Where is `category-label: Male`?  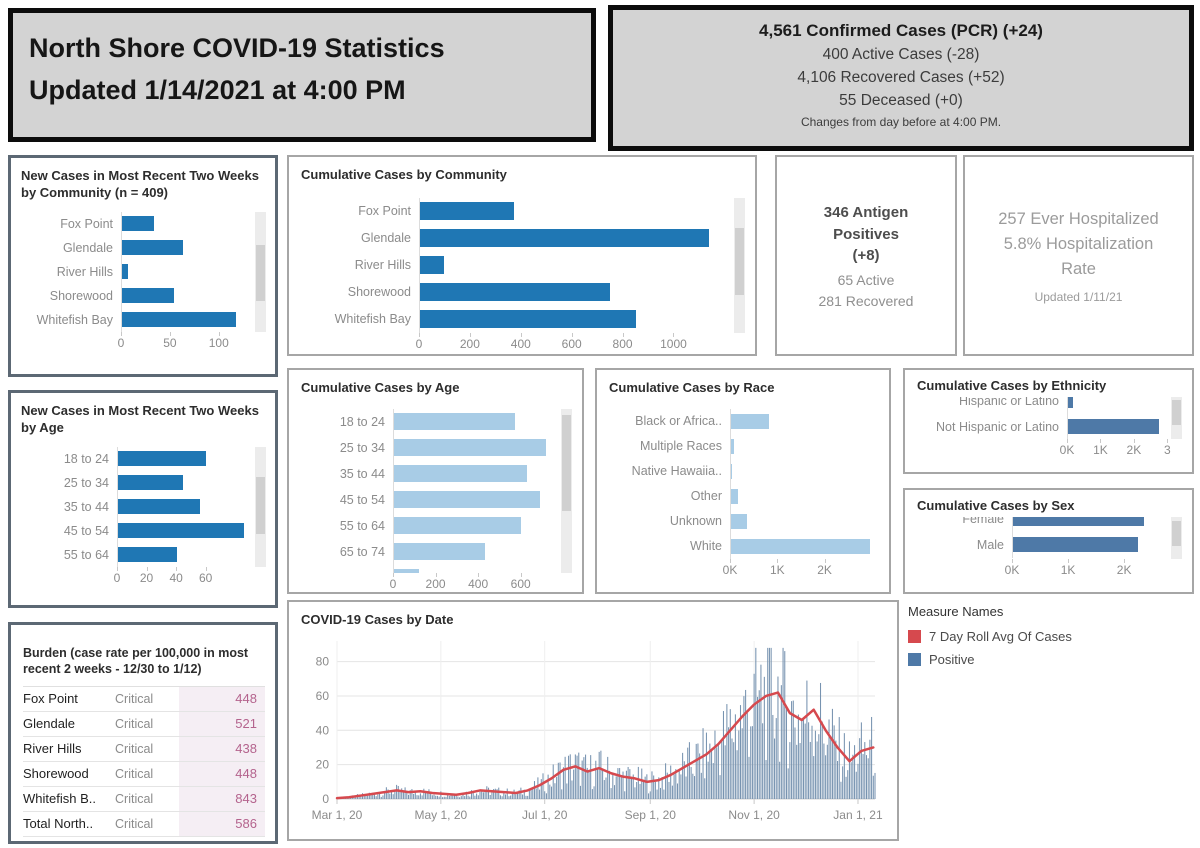
category-label: Male is located at coordinates (990, 544).